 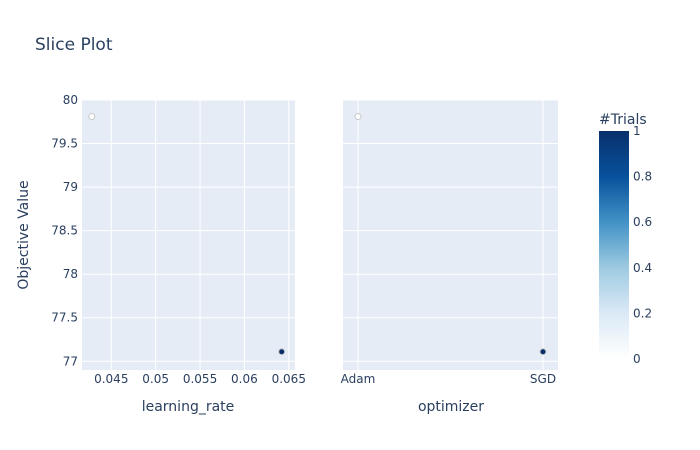 I want to click on y-tick-label: 78.5, so click(x=64, y=231).